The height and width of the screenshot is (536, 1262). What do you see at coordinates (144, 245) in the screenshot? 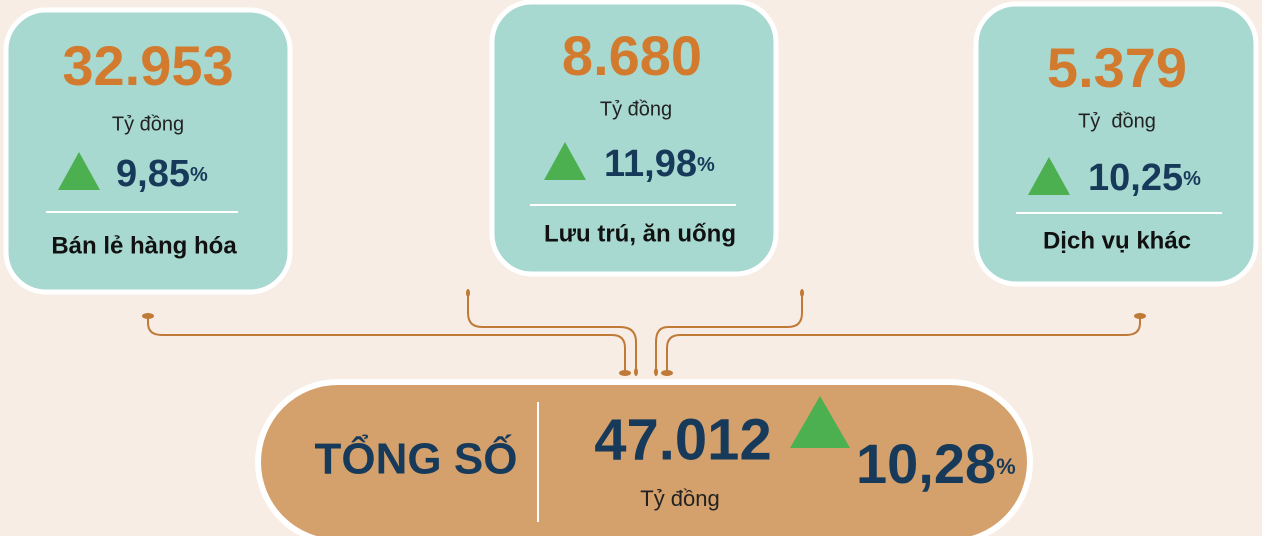
I see `card-label: Bán lẻ hàng hóa` at bounding box center [144, 245].